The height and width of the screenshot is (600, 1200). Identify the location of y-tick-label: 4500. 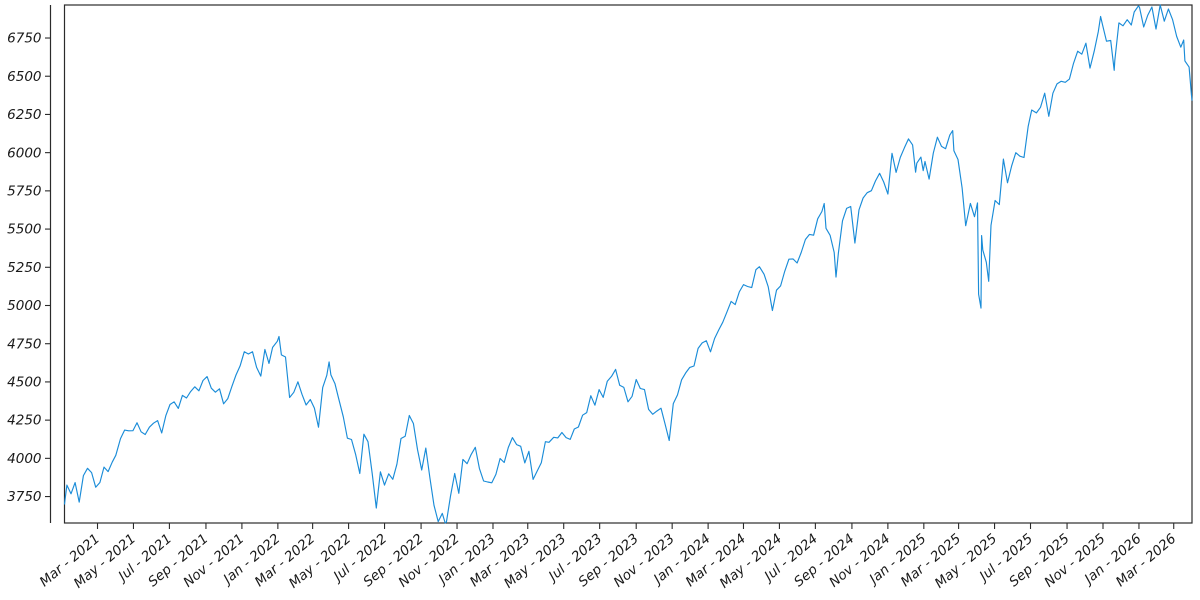
(24, 383).